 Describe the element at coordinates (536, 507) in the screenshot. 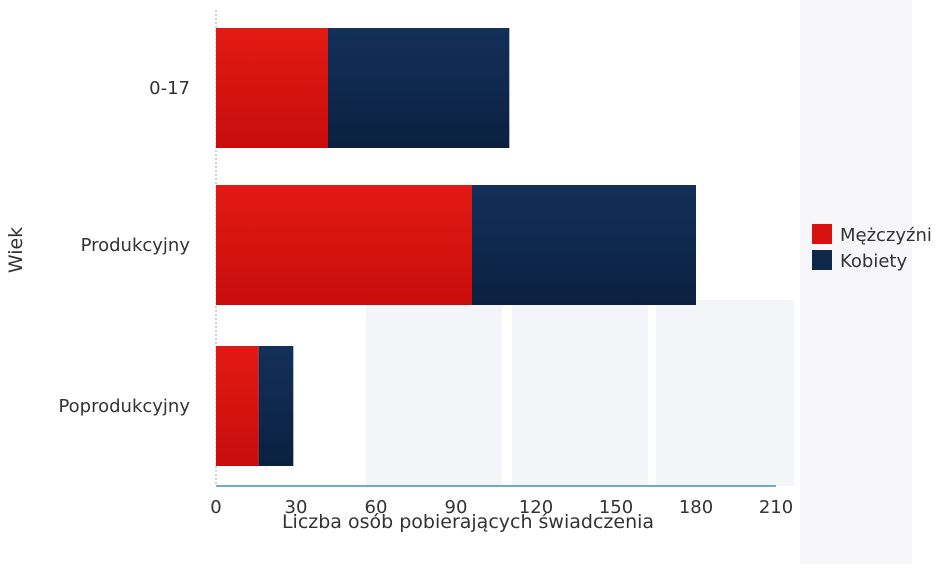

I see `x-tick-label: 120` at that location.